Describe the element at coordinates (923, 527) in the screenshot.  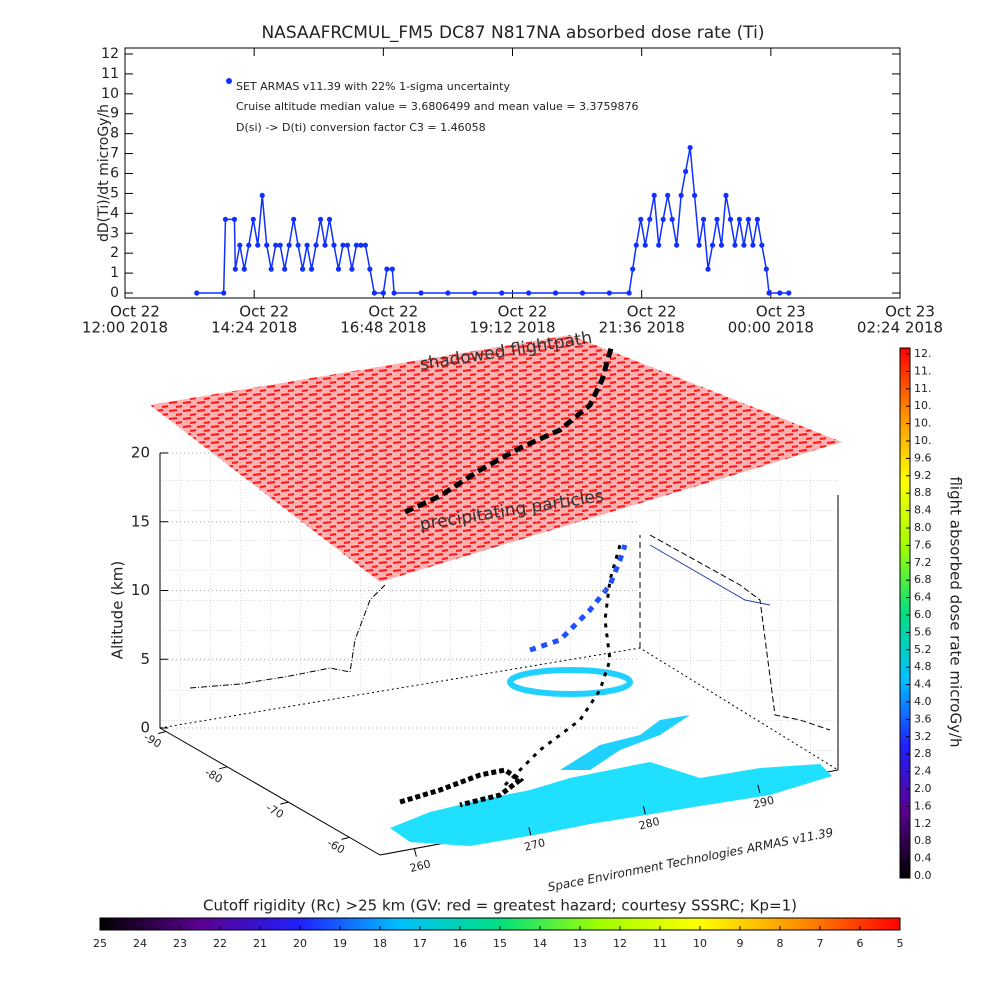
I see `colorbar-tick-label: 8.0` at that location.